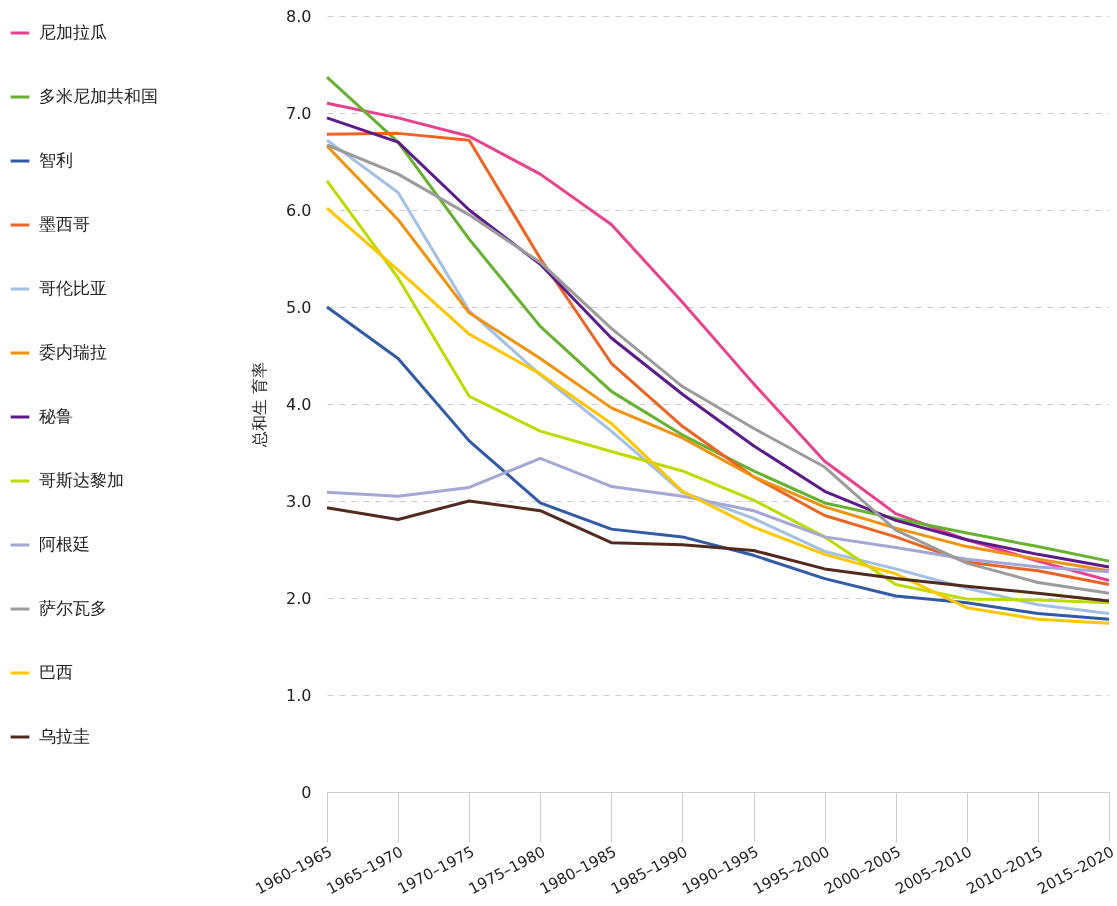 This screenshot has height=906, width=1117. Describe the element at coordinates (64, 736) in the screenshot. I see `legend-label: 乌拉圭` at that location.